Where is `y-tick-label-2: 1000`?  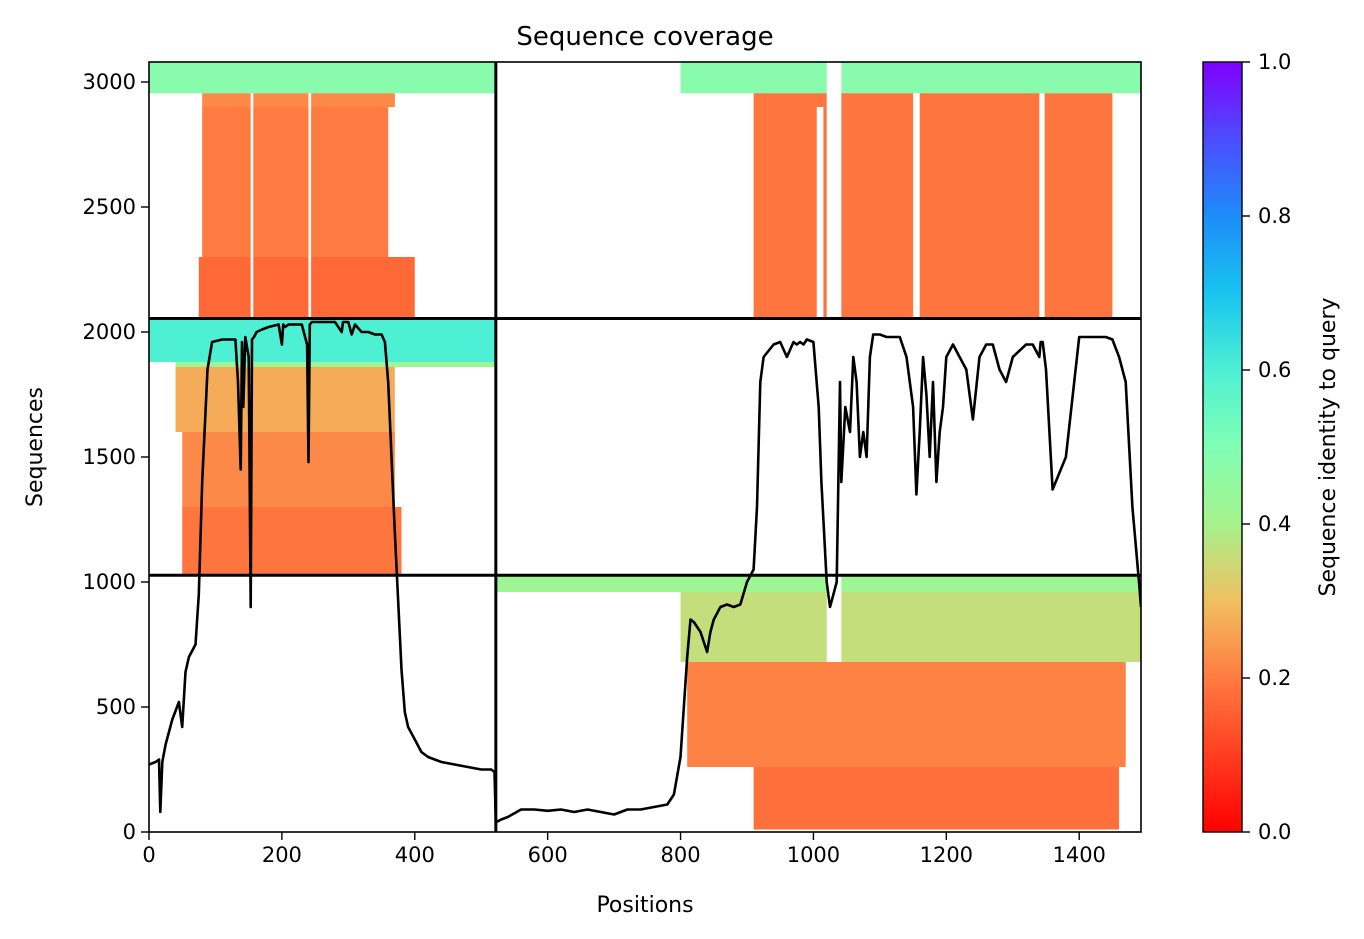 y-tick-label-2: 1000 is located at coordinates (109, 582).